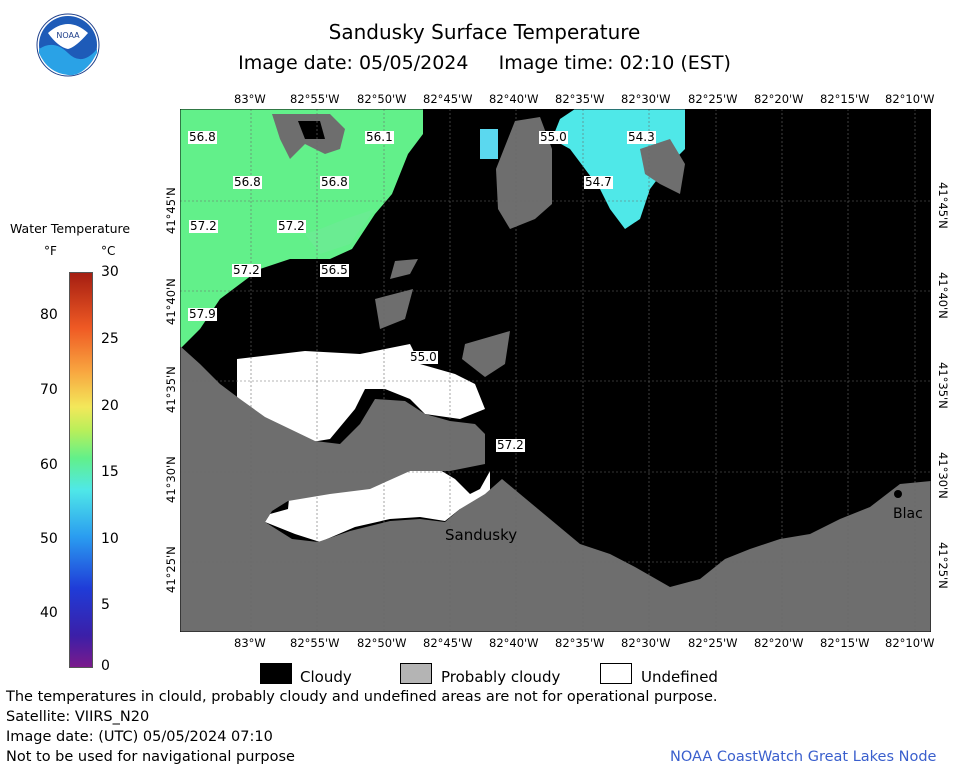  Describe the element at coordinates (315, 99) in the screenshot. I see `lon-label-top: 82°55'W` at that location.